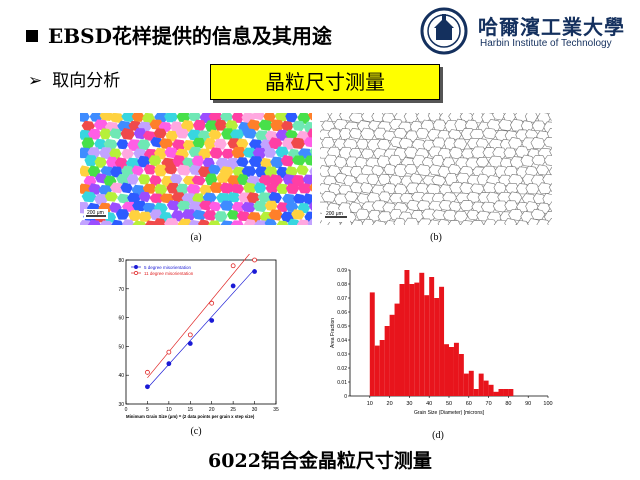 The width and height of the screenshot is (640, 480). I want to click on panel-c-label: (c), so click(196, 431).